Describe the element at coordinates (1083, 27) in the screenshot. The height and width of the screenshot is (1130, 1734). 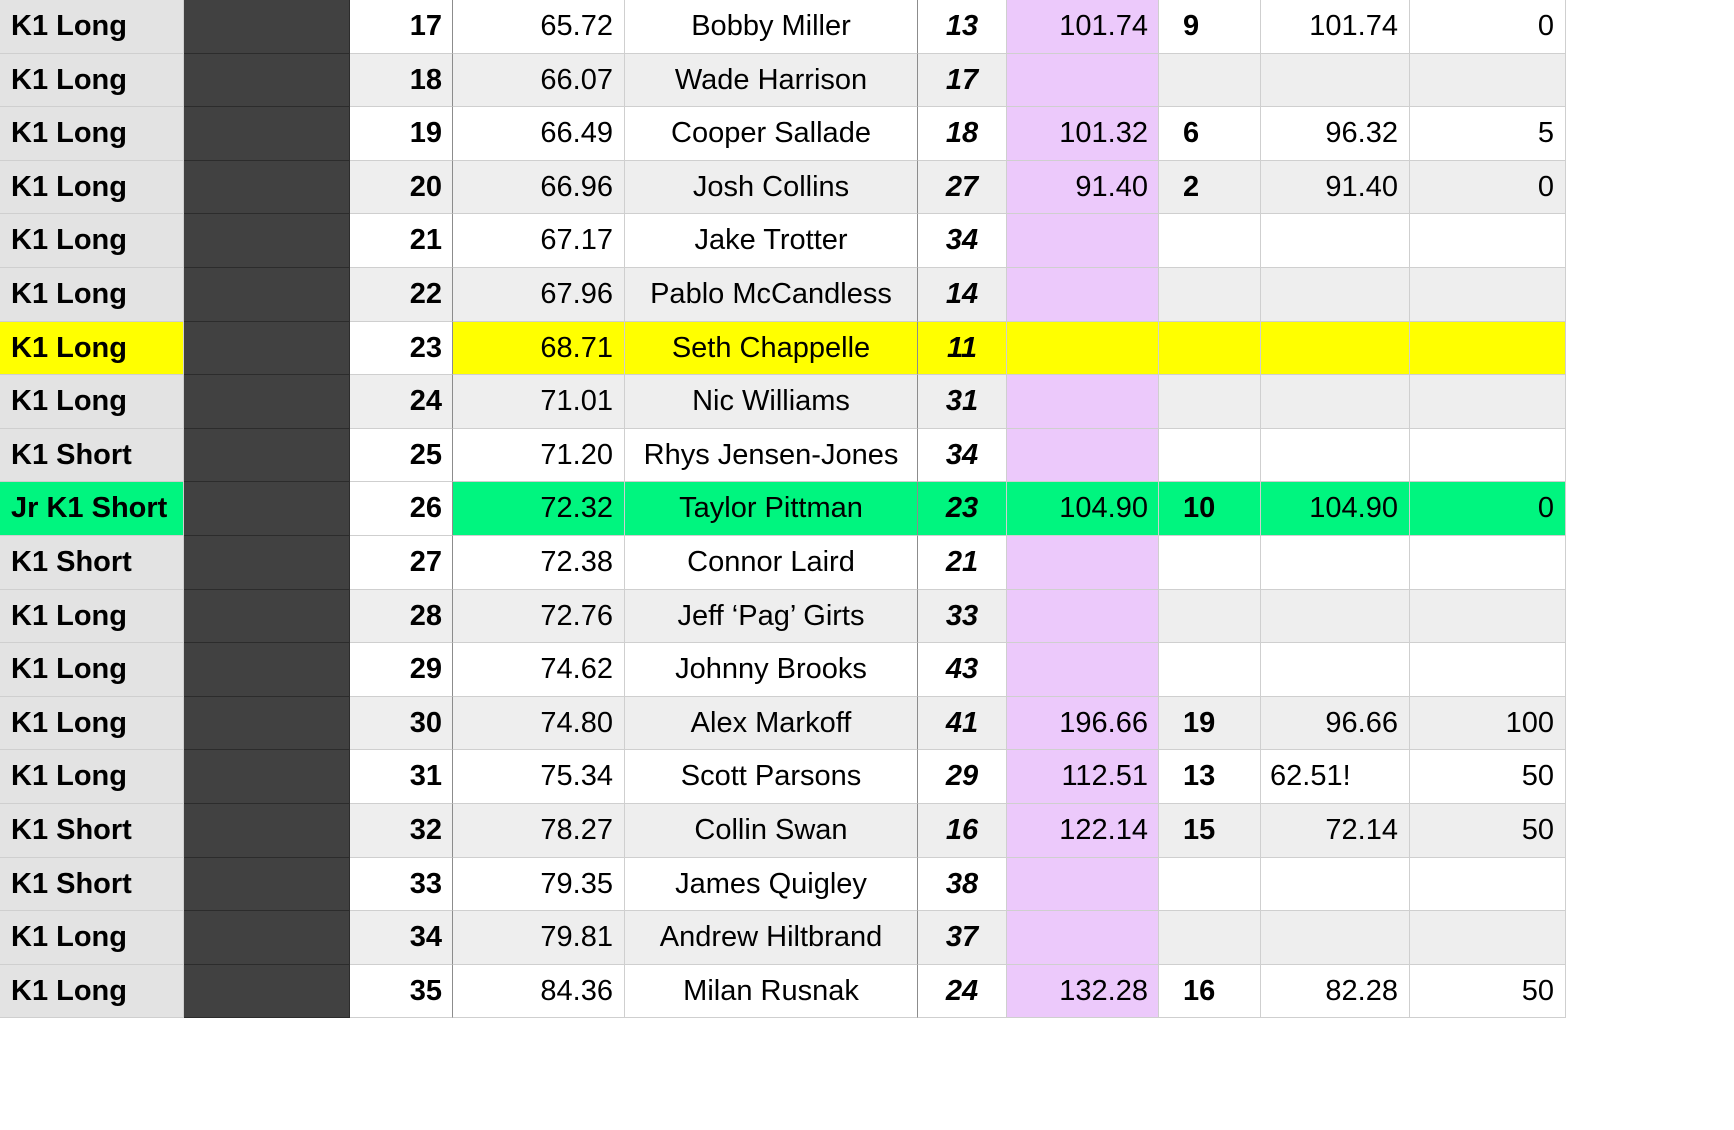
I see `total-cell: 101.74` at that location.